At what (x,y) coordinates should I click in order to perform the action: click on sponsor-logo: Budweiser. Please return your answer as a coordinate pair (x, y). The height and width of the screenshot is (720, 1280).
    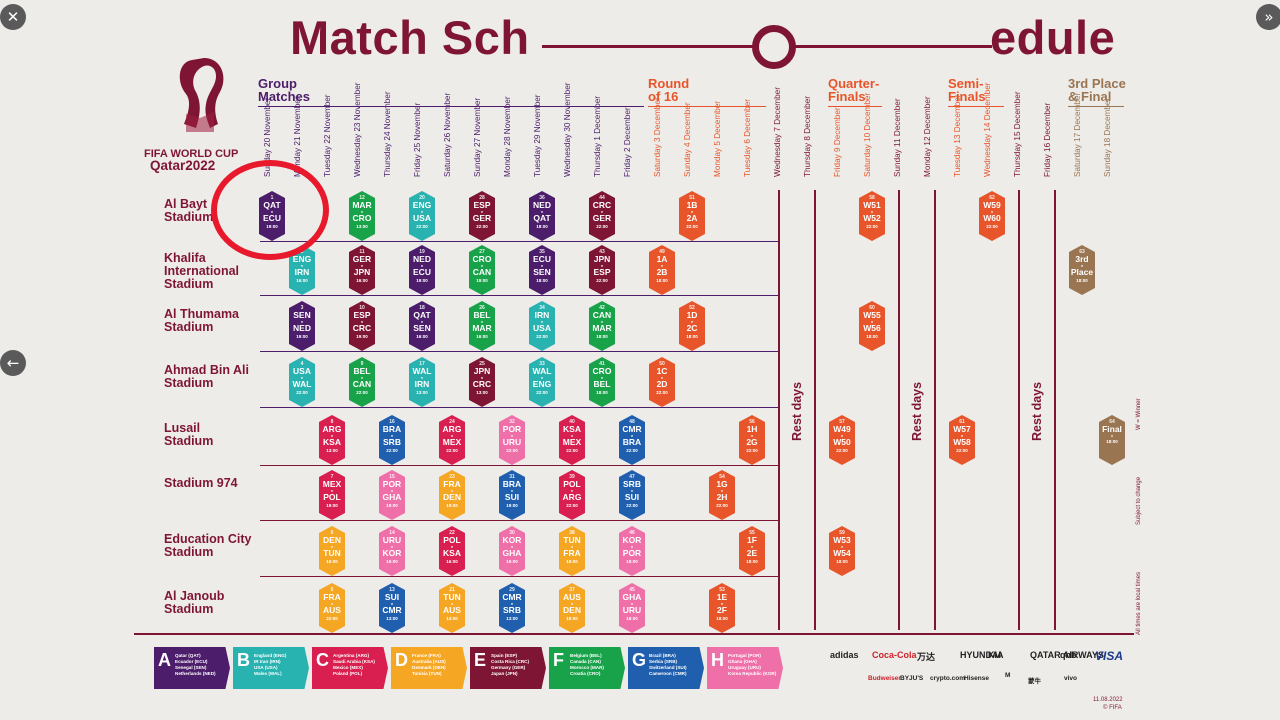
    Looking at the image, I should click on (884, 678).